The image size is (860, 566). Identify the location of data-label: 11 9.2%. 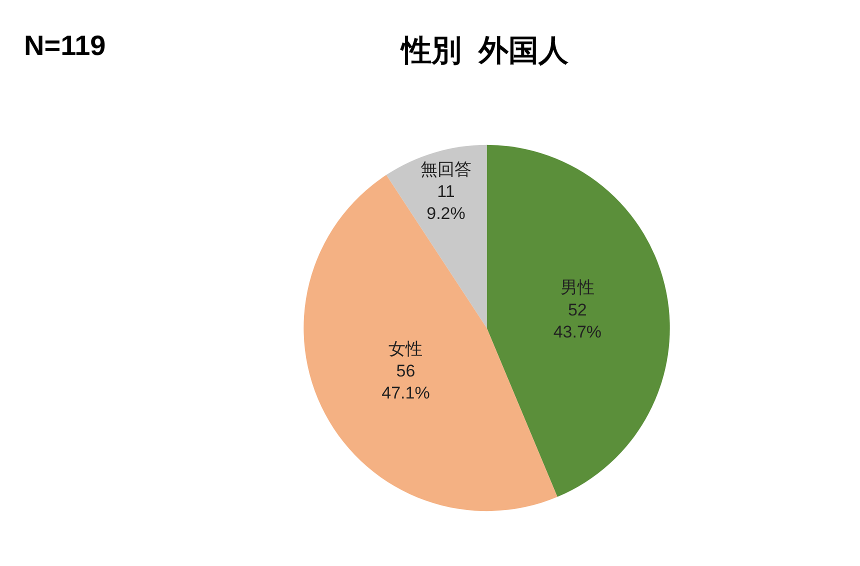
(446, 203).